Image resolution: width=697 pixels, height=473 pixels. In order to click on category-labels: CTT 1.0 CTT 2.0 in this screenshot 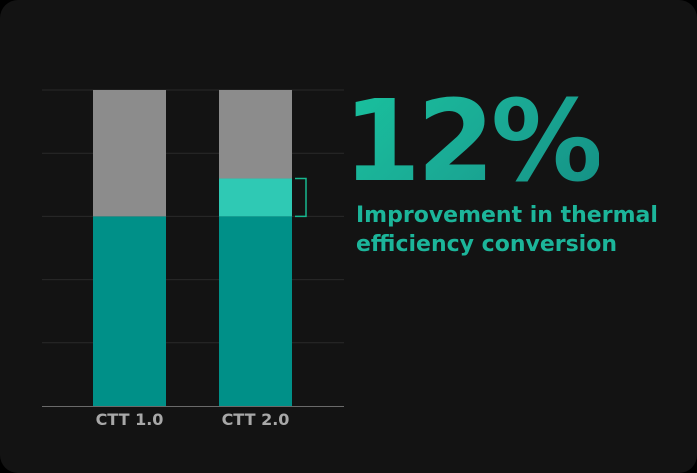, I will do `click(193, 419)`.